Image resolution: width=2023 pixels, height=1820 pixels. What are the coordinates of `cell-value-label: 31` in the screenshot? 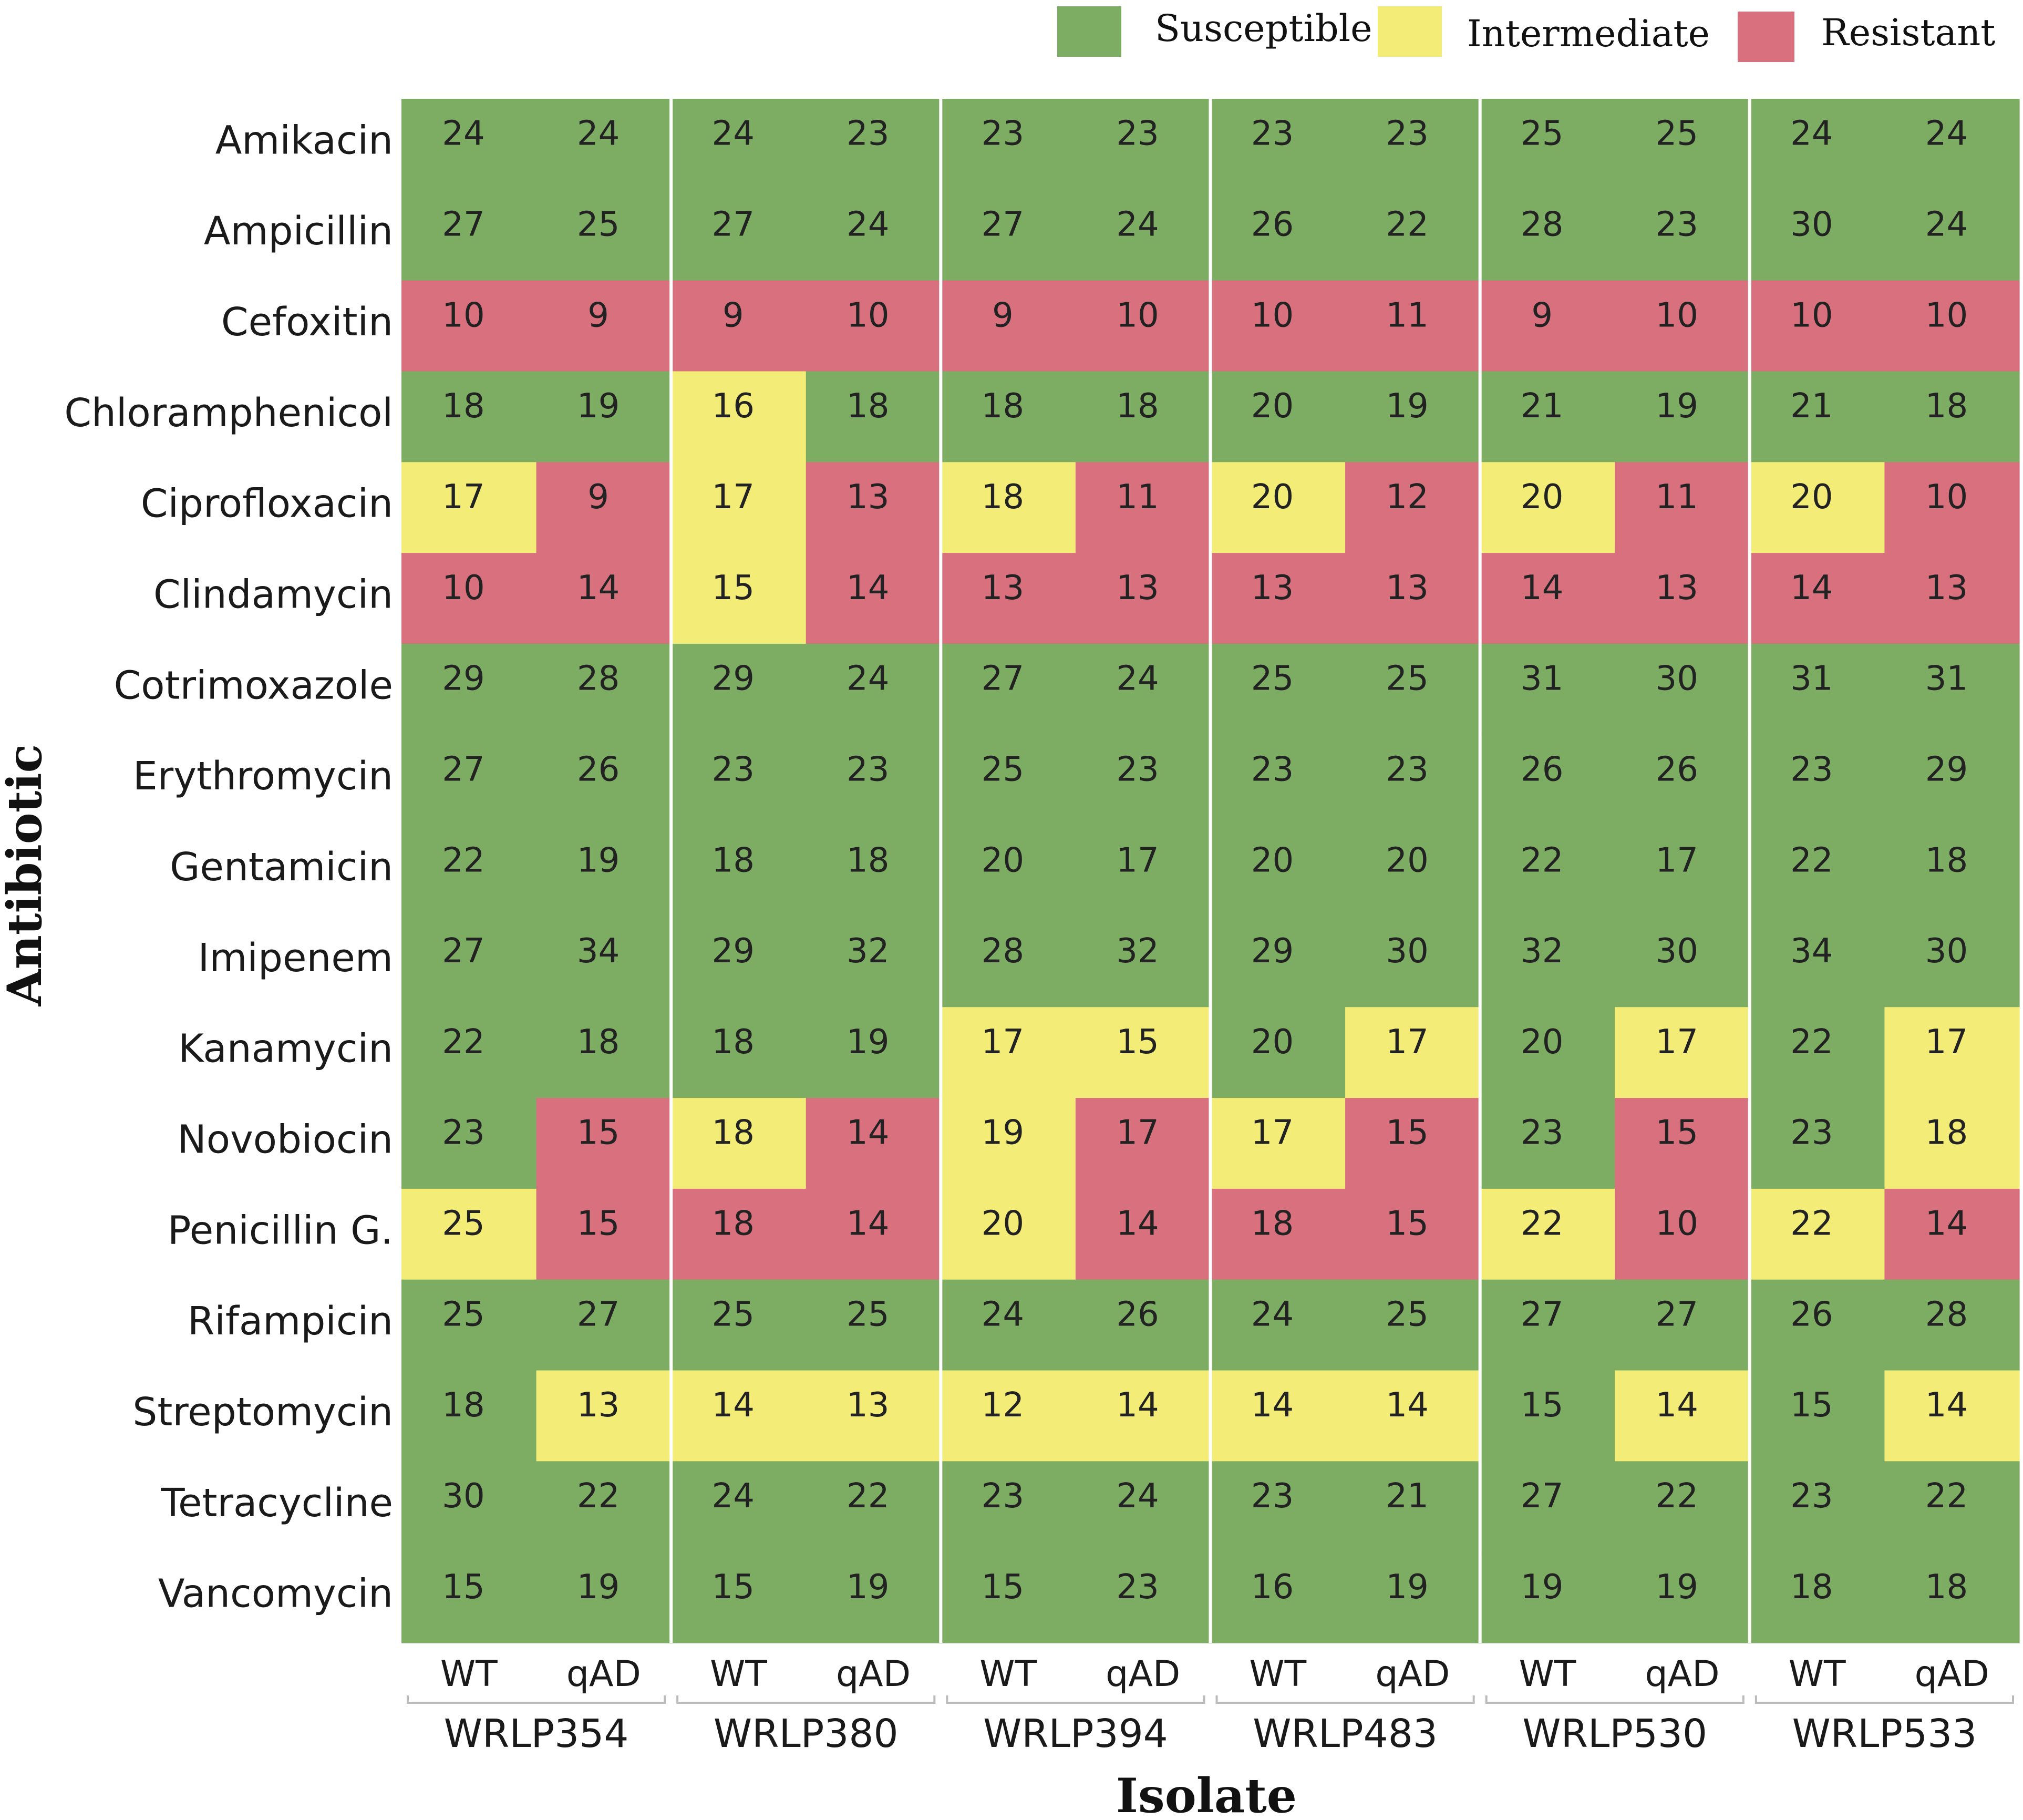 It's located at (1947, 679).